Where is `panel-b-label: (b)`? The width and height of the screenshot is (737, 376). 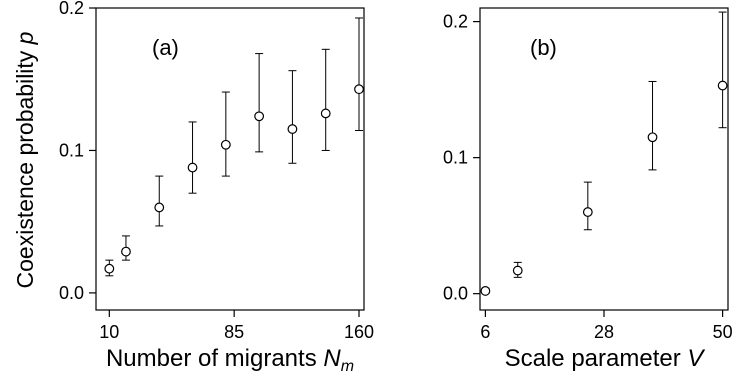 panel-b-label: (b) is located at coordinates (543, 47).